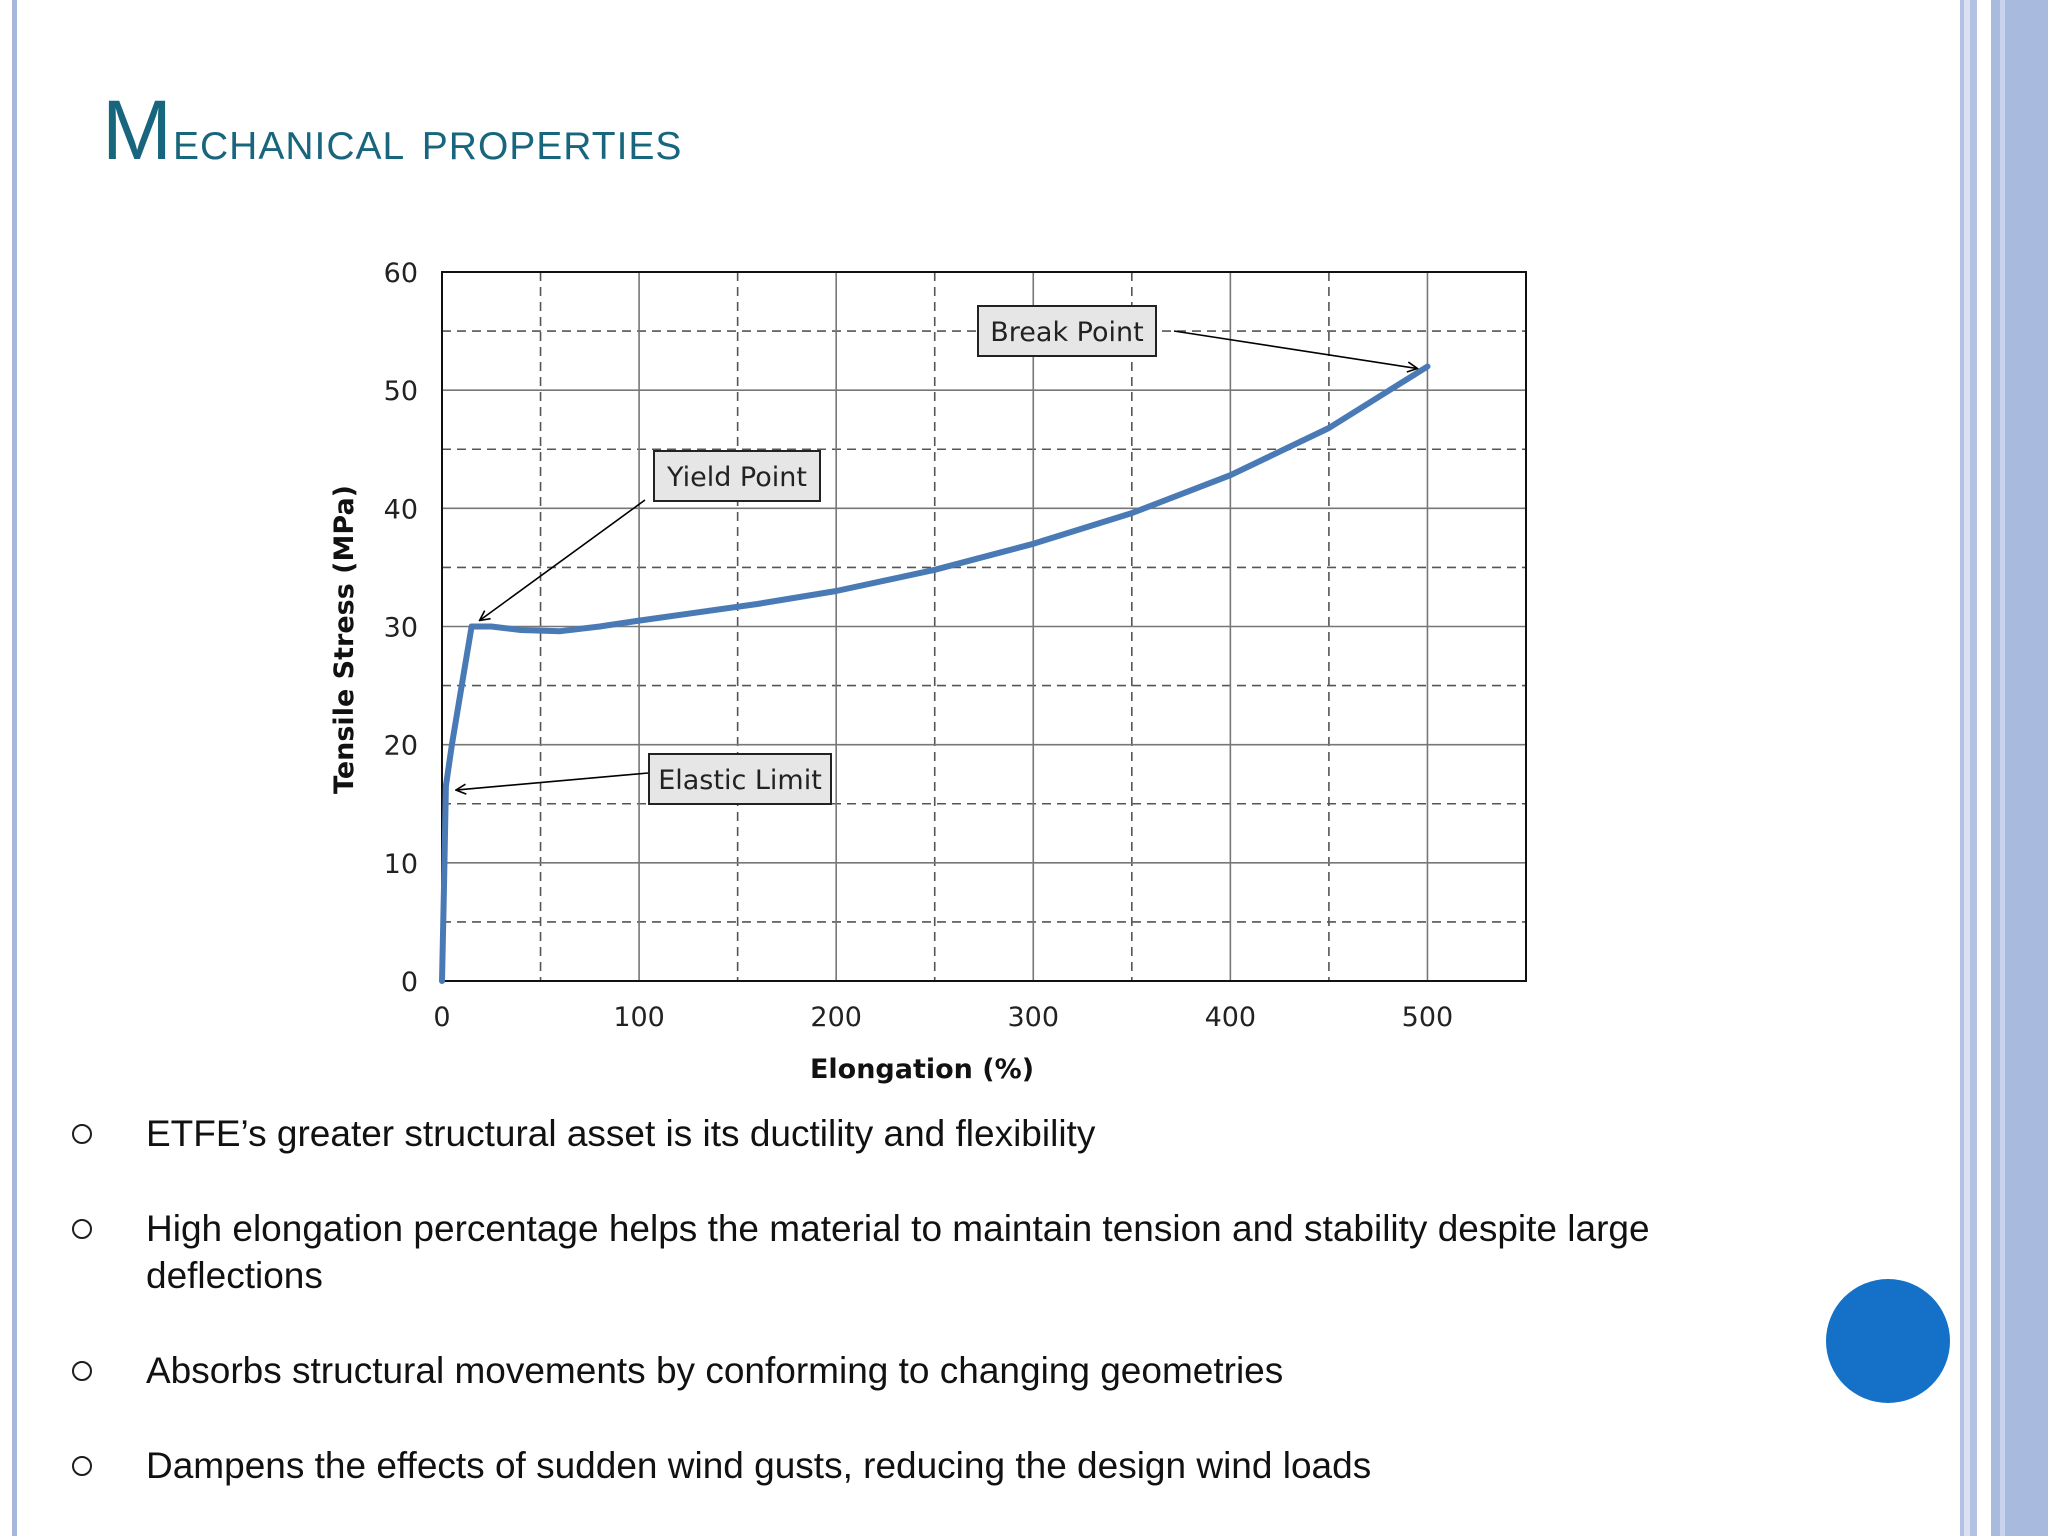 The image size is (2048, 1537). I want to click on yield-point-box, so click(737, 476).